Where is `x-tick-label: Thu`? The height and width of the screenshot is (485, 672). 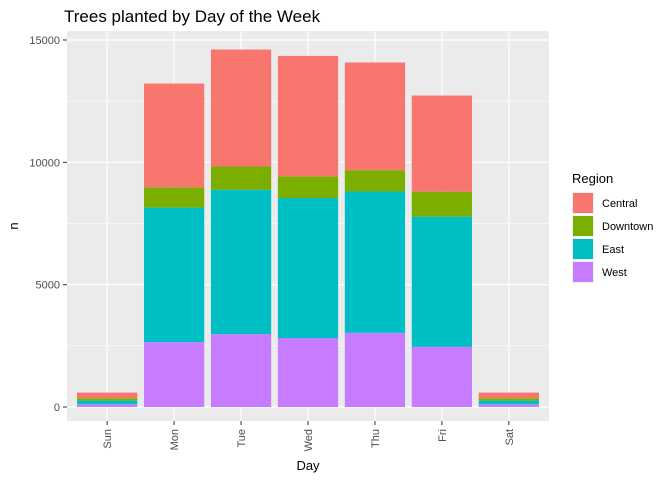 x-tick-label: Thu is located at coordinates (376, 438).